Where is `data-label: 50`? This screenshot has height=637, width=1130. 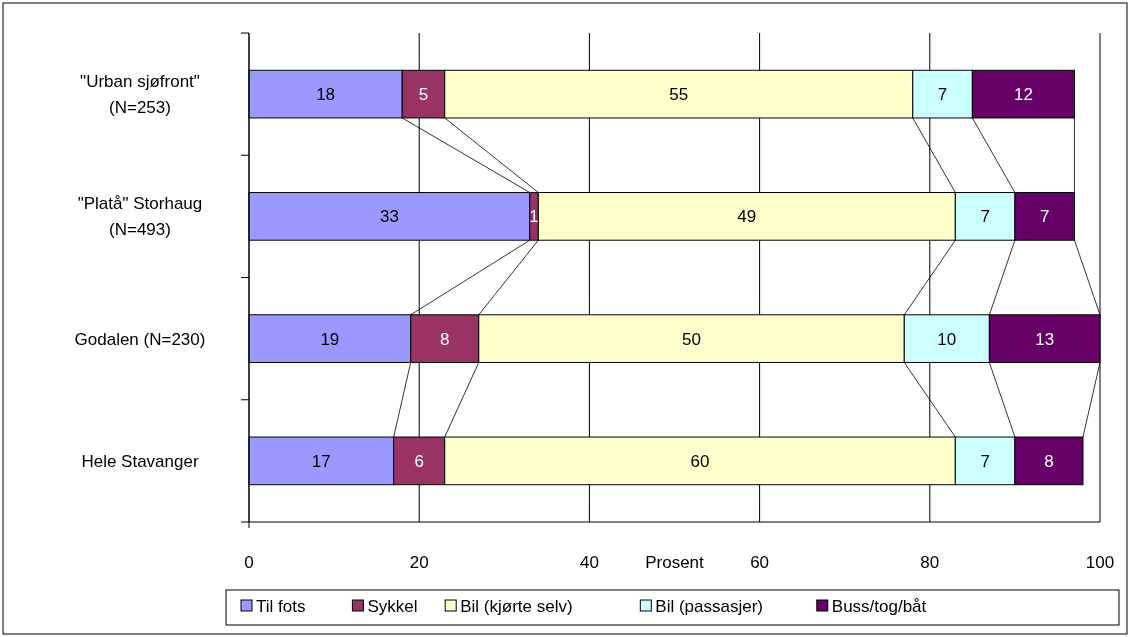
data-label: 50 is located at coordinates (691, 339).